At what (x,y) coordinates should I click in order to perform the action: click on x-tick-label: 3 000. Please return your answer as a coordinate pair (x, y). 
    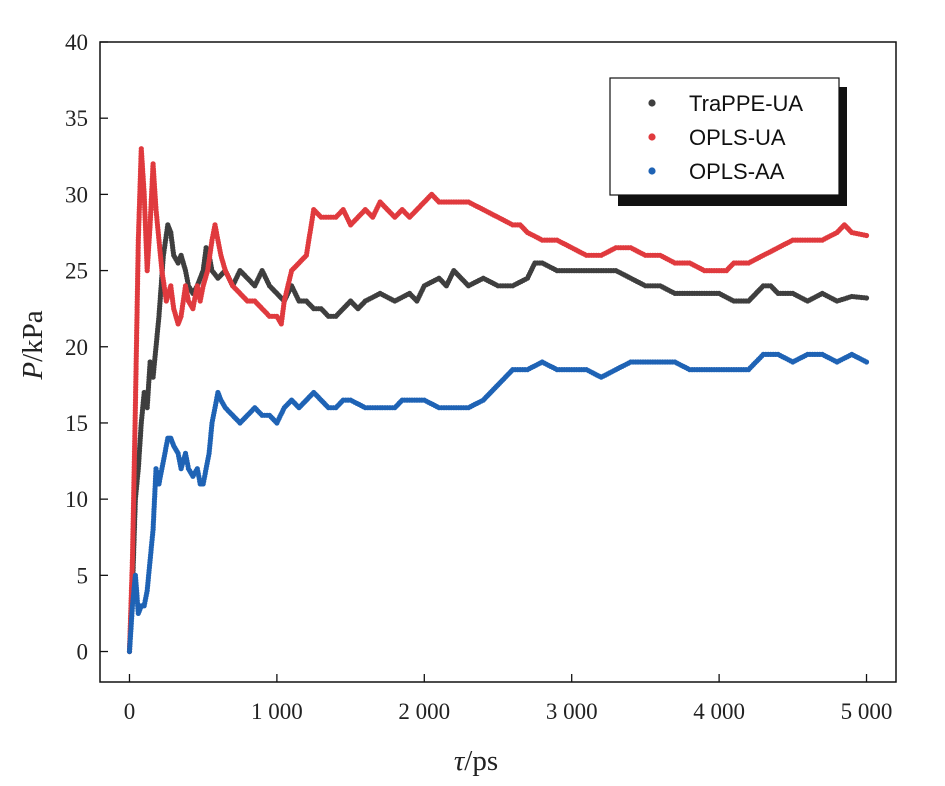
    Looking at the image, I should click on (572, 711).